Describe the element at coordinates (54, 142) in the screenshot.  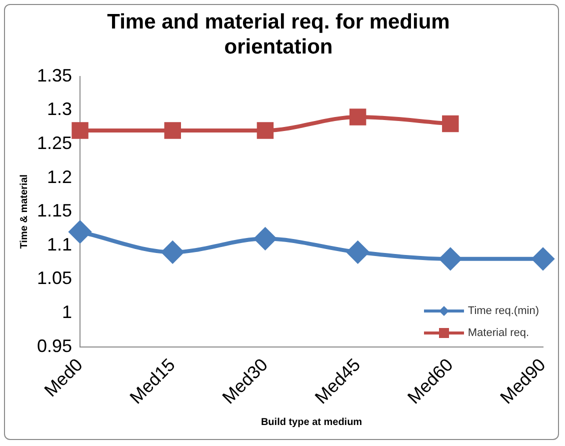
I see `y-tick-label: 1.25` at that location.